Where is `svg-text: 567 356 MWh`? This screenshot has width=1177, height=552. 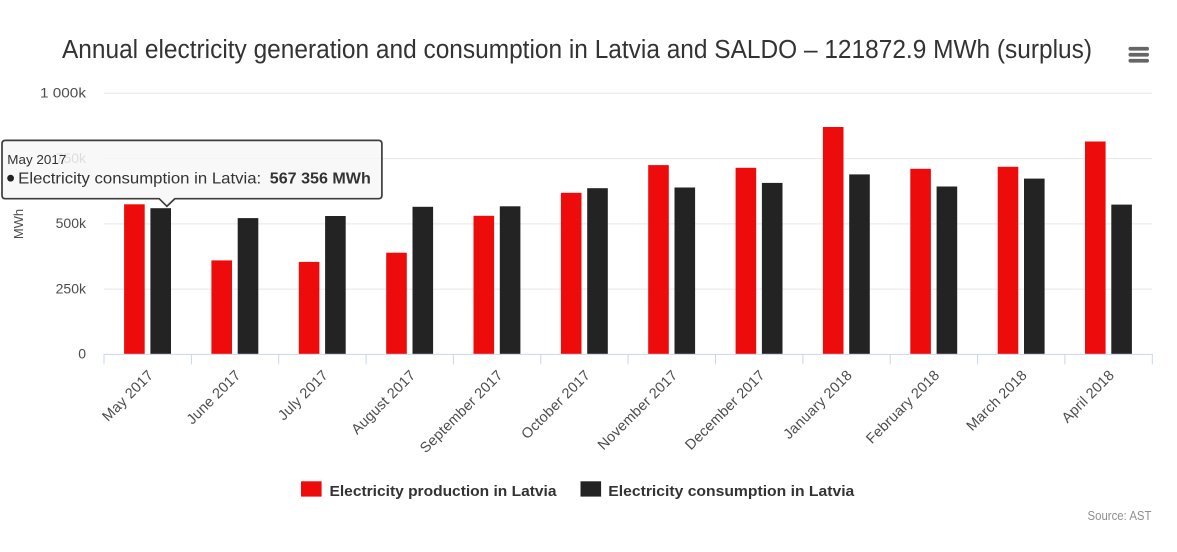
svg-text: 567 356 MWh is located at coordinates (320, 178).